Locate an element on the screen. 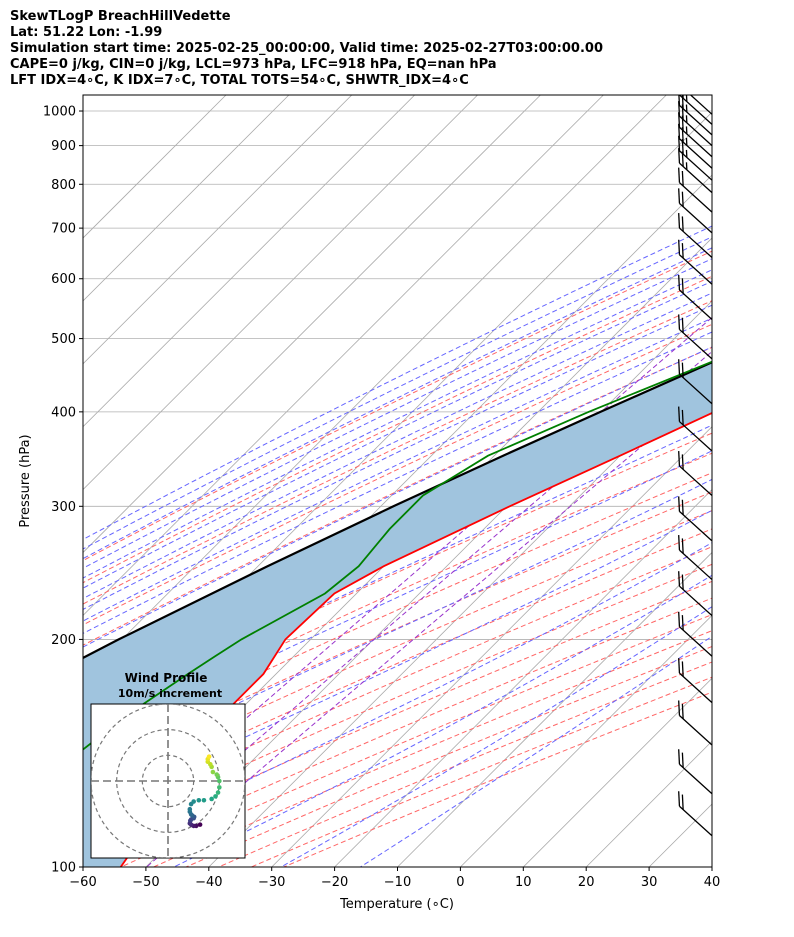  title-line-location: Lat: 51.22 Lon: -1.99 is located at coordinates (86, 32).